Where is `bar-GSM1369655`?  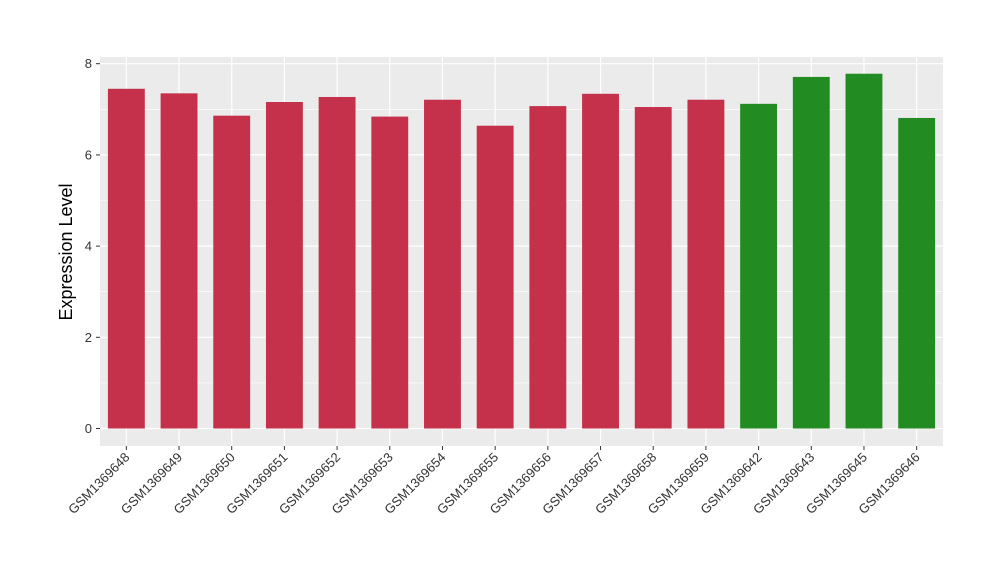
bar-GSM1369655 is located at coordinates (495, 277).